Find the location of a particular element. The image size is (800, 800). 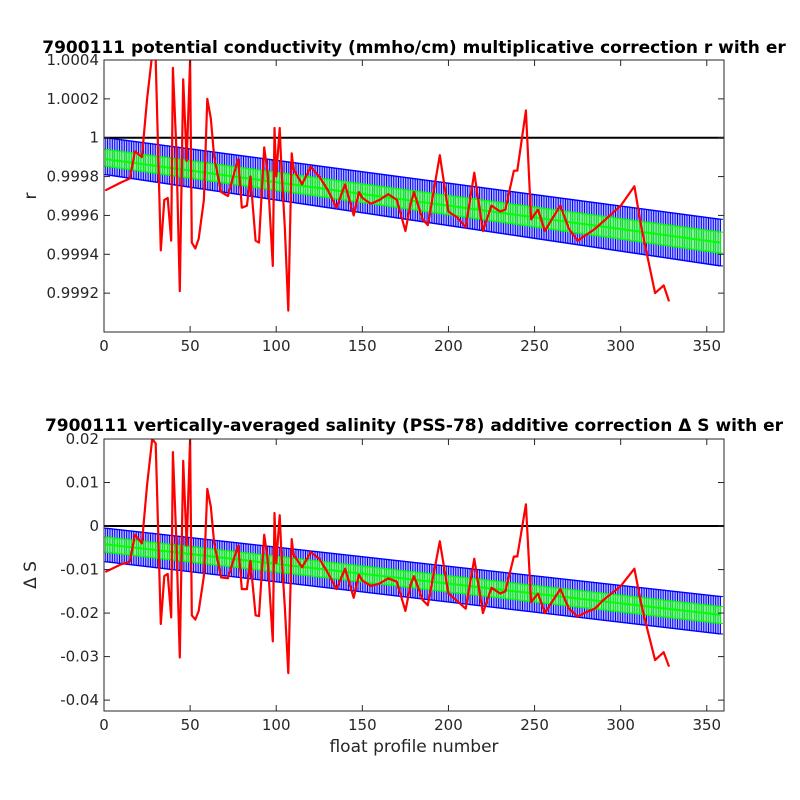

x-tick-label: 250 is located at coordinates (534, 725).